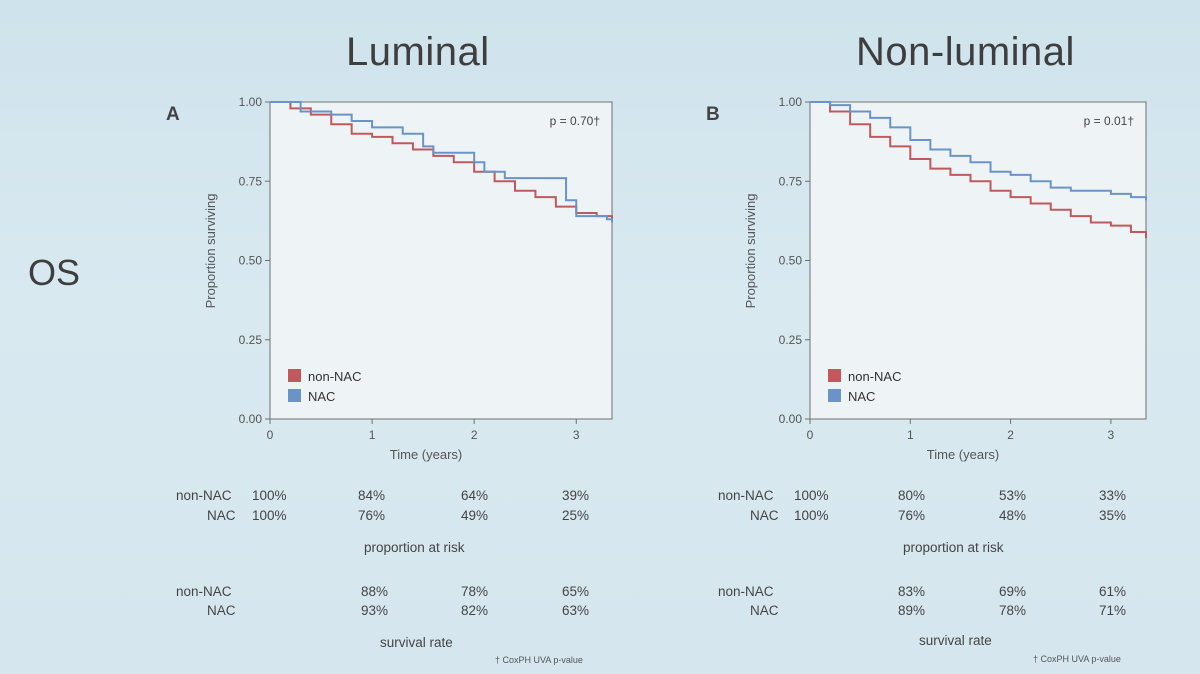 The image size is (1200, 674). Describe the element at coordinates (414, 547) in the screenshot. I see `at-risk-caption-luminal: proportion at risk` at that location.